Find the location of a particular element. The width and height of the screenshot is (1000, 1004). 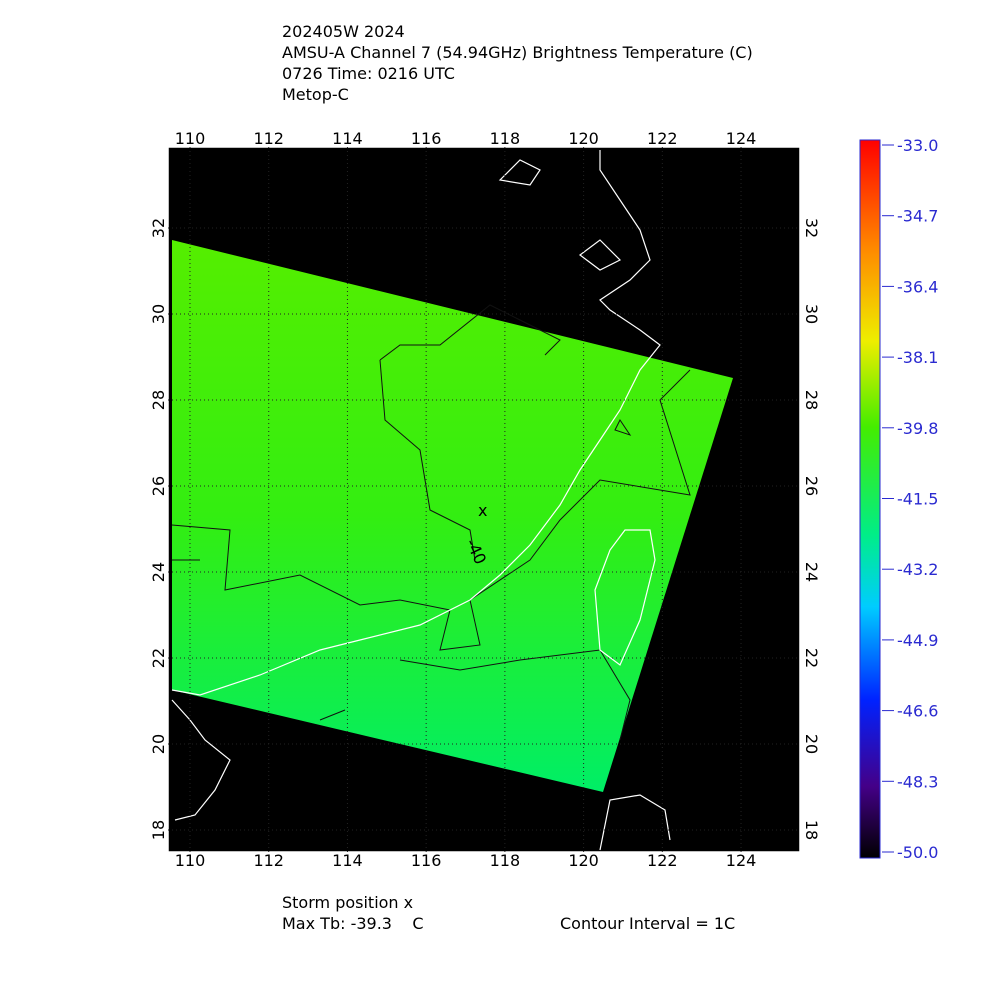

colorbar-label: -43.2 is located at coordinates (917, 569).